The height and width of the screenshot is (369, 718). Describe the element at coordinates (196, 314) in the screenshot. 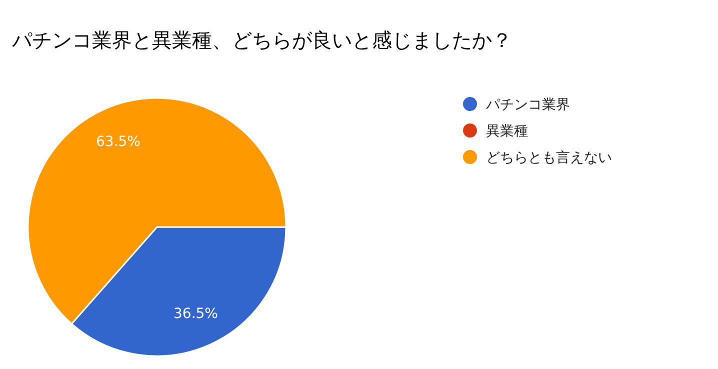

I see `data-label: 36.5%` at that location.